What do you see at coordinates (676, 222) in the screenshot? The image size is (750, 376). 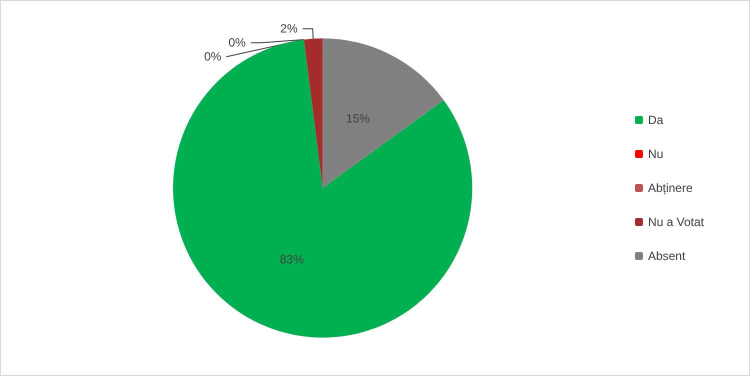 I see `legend-label: Nu a Votat` at bounding box center [676, 222].